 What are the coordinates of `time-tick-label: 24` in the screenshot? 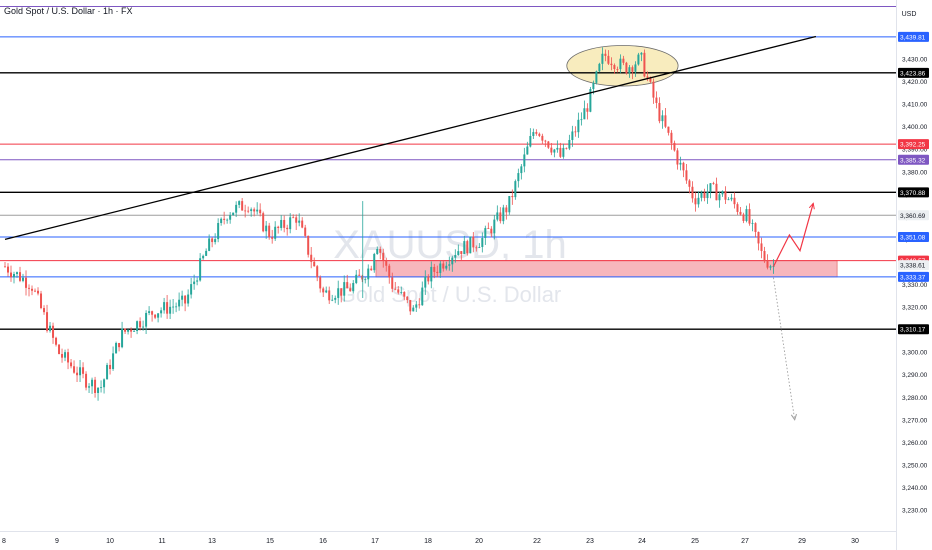 It's located at (642, 541).